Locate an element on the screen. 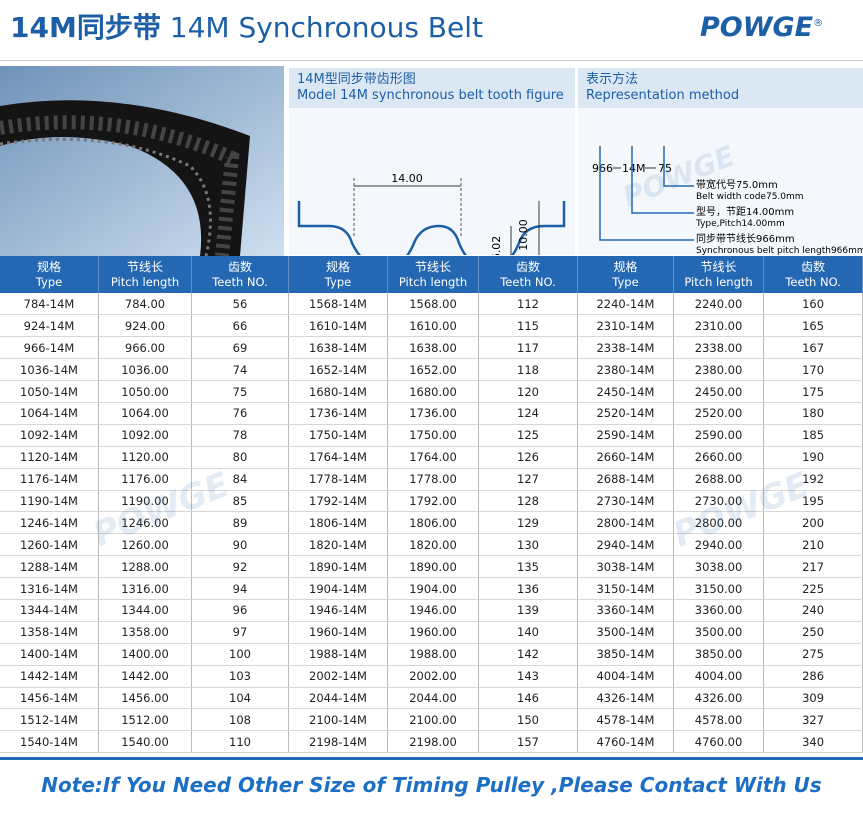 The width and height of the screenshot is (863, 816). cell: 2044.00 is located at coordinates (433, 698).